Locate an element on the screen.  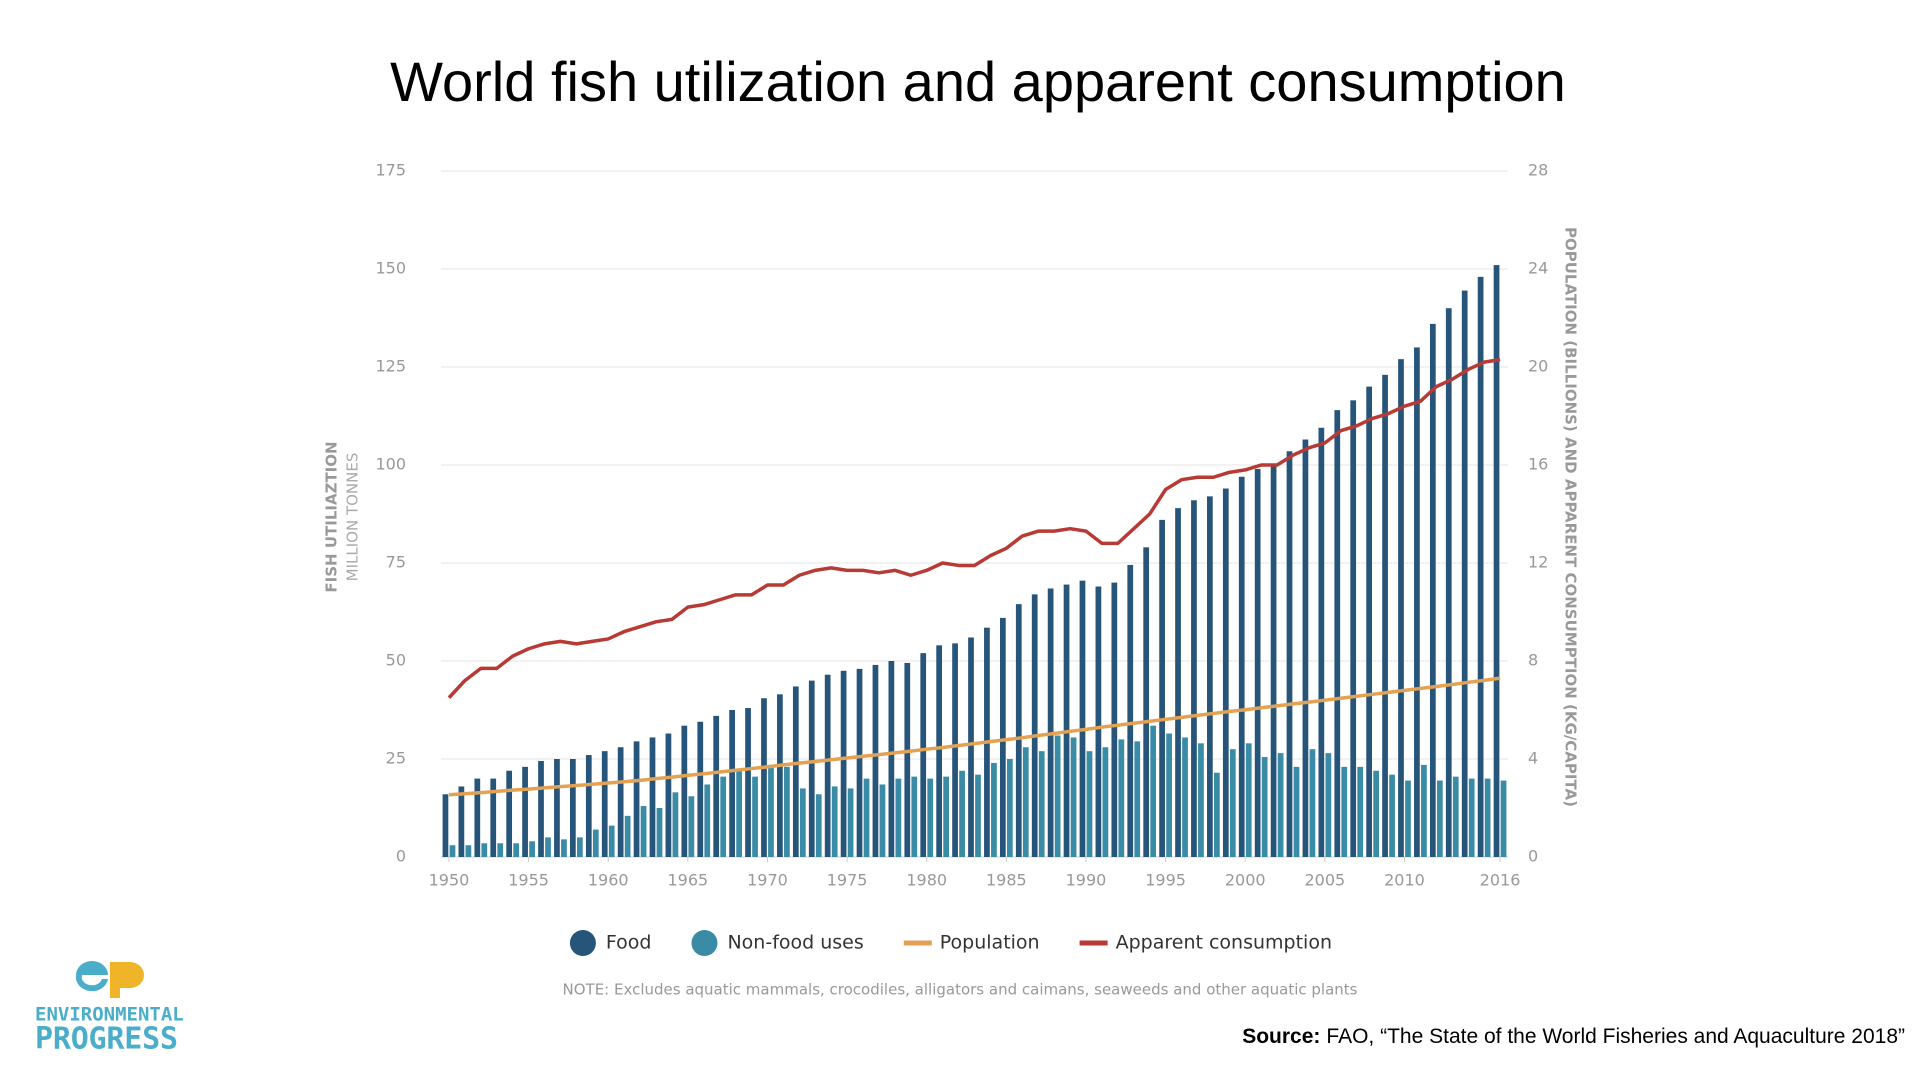
y-tick-label: 50 is located at coordinates (396, 660).